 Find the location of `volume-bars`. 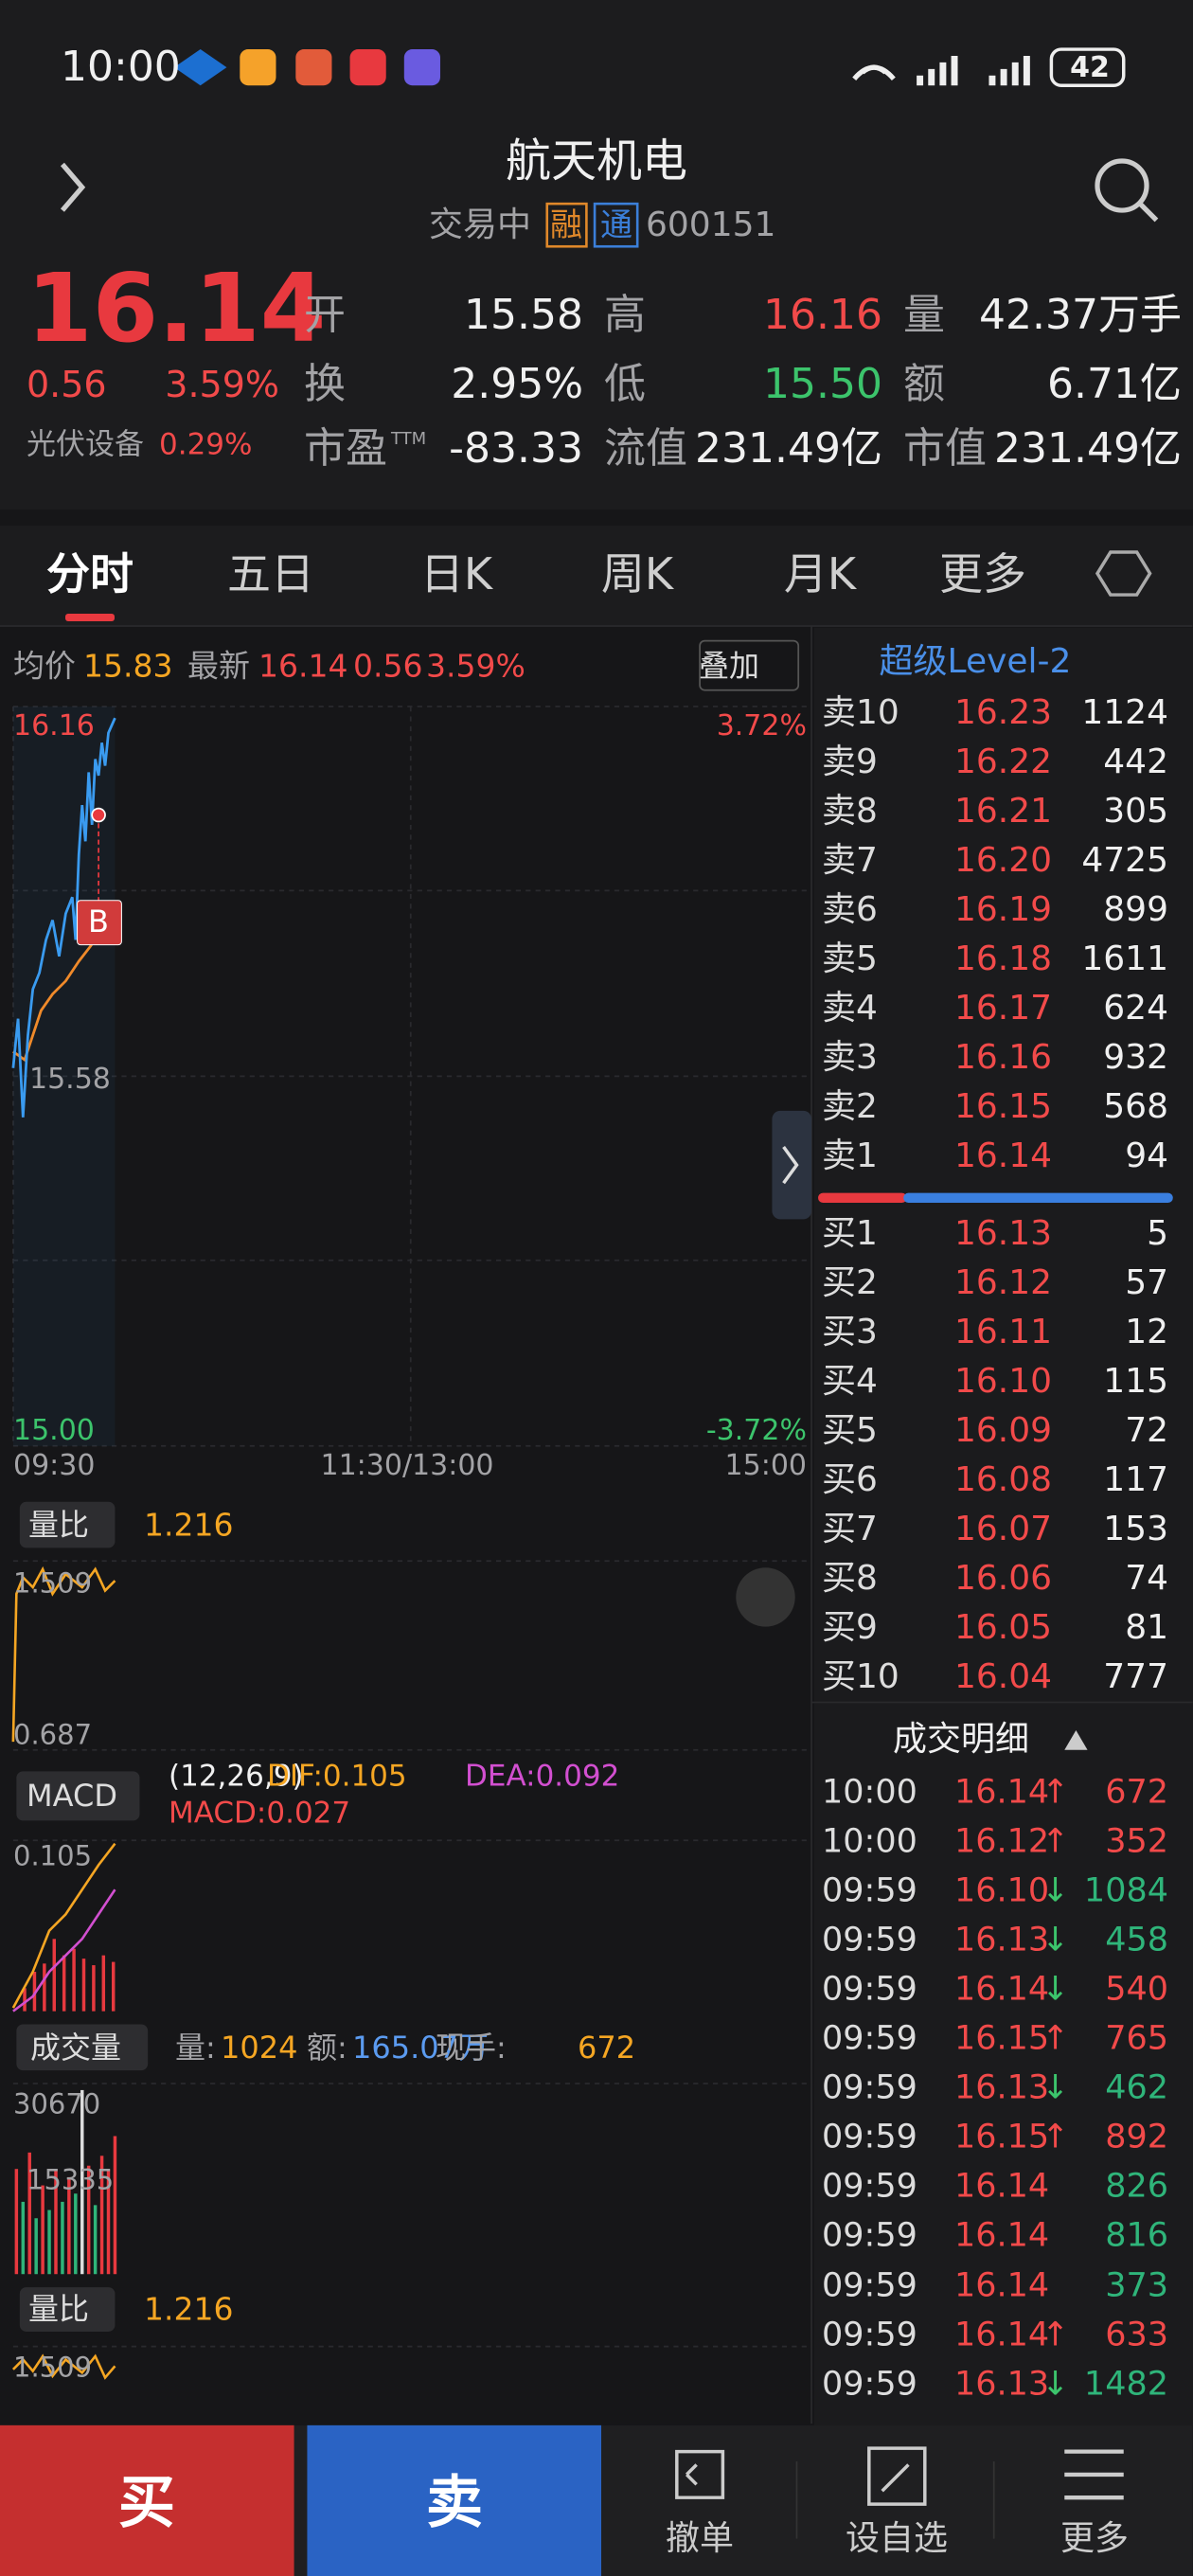

volume-bars is located at coordinates (65, 2182).